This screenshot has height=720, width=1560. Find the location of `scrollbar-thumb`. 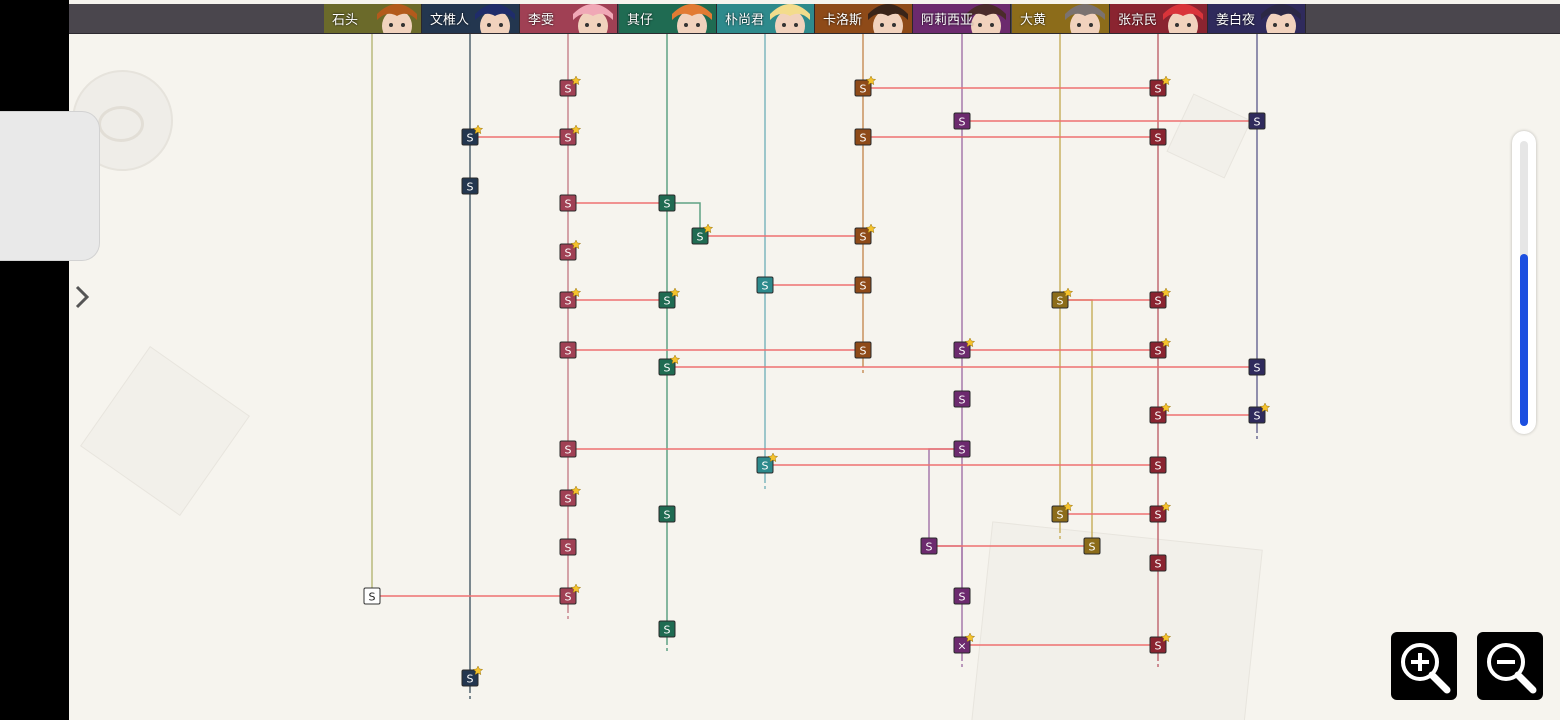

scrollbar-thumb is located at coordinates (1524, 340).